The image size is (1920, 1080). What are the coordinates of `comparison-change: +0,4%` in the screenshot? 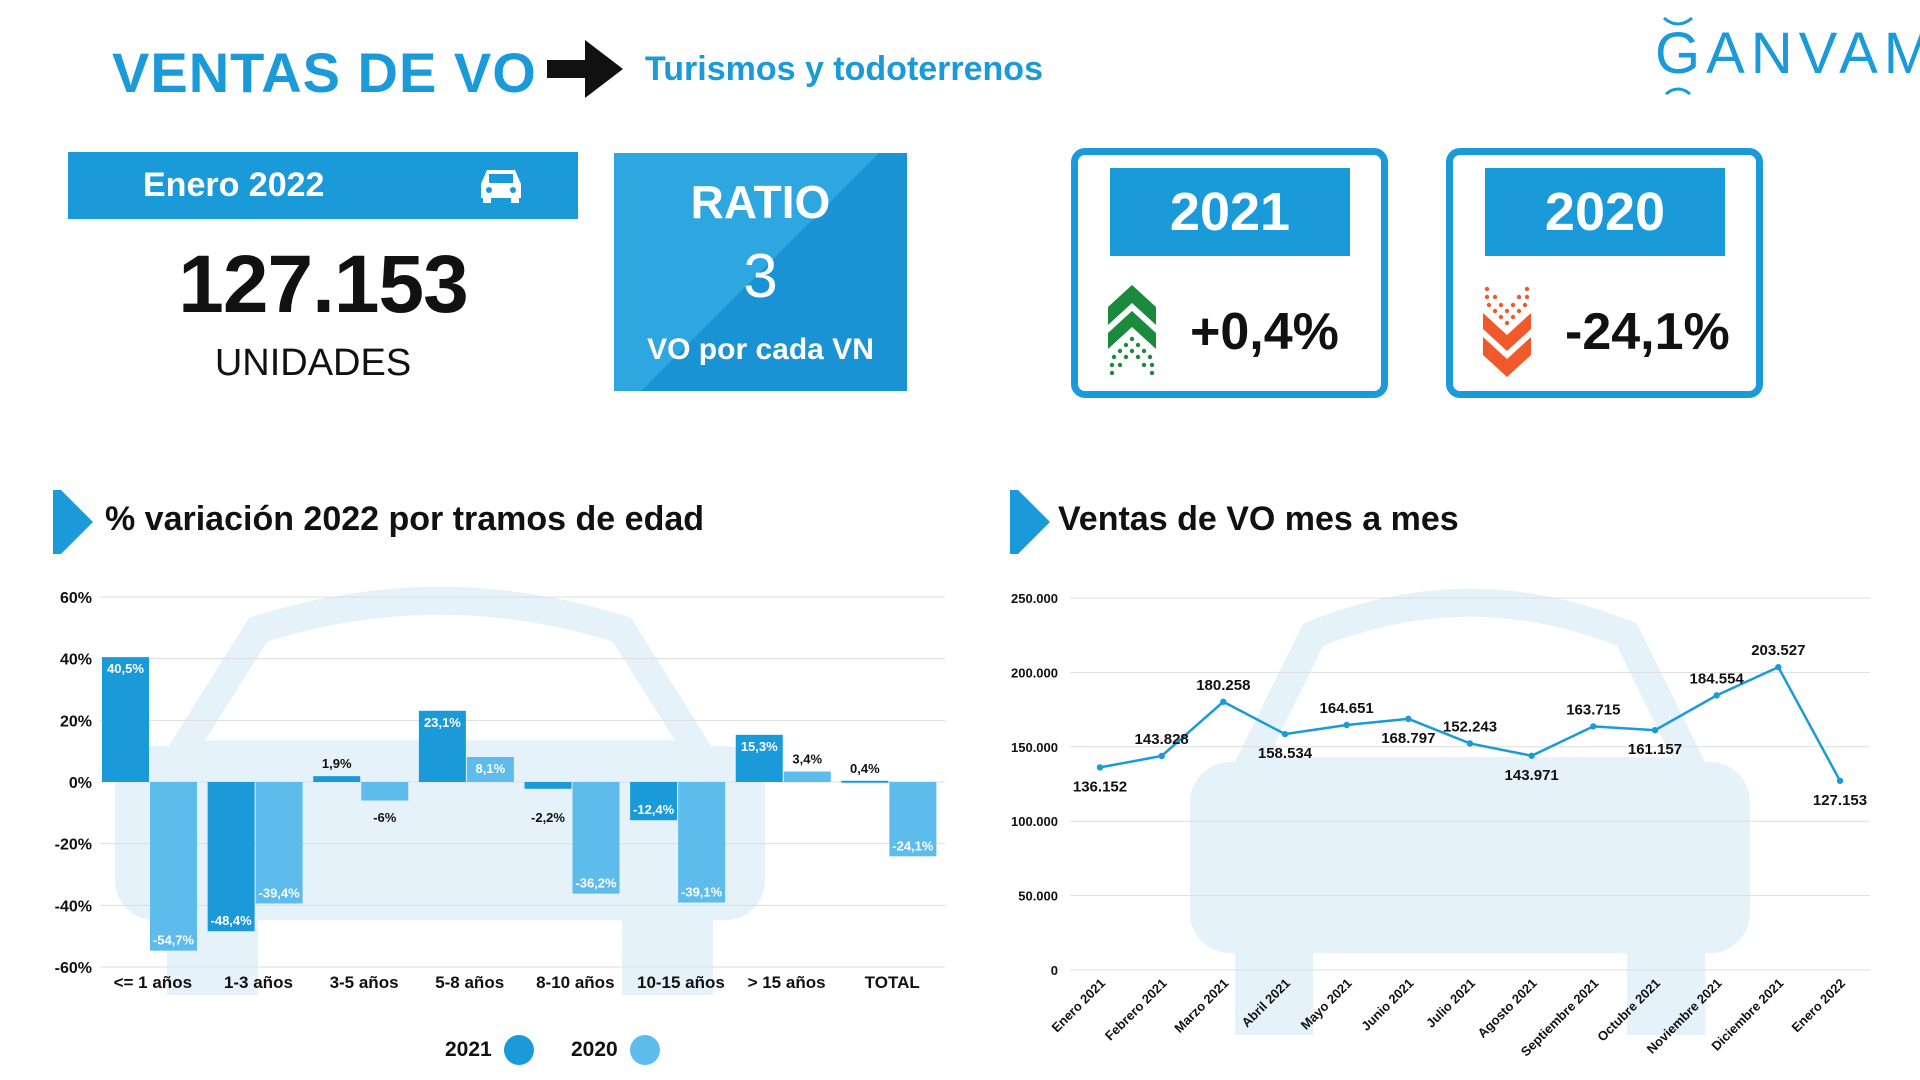 It's located at (1264, 332).